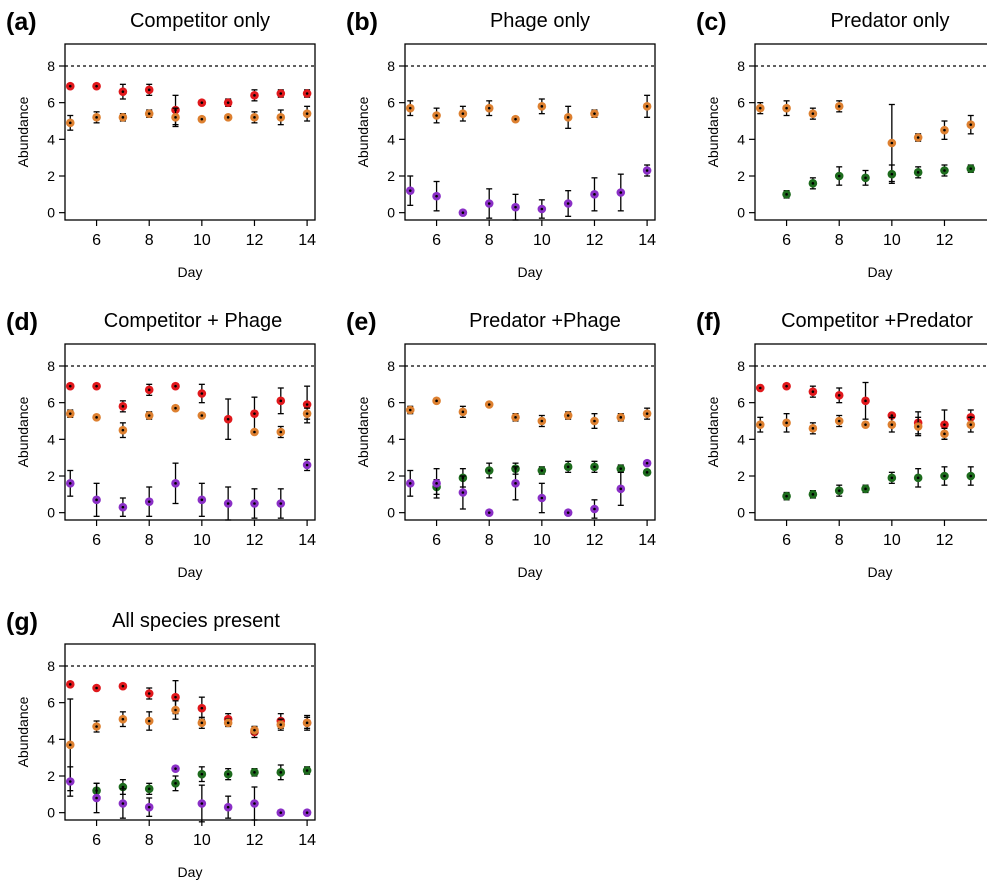 This screenshot has width=987, height=895. What do you see at coordinates (505, 147) in the screenshot?
I see `panel-b: (b) Phage only 0 2 4 6 8 6 8 10 12 14 Day Abundance` at bounding box center [505, 147].